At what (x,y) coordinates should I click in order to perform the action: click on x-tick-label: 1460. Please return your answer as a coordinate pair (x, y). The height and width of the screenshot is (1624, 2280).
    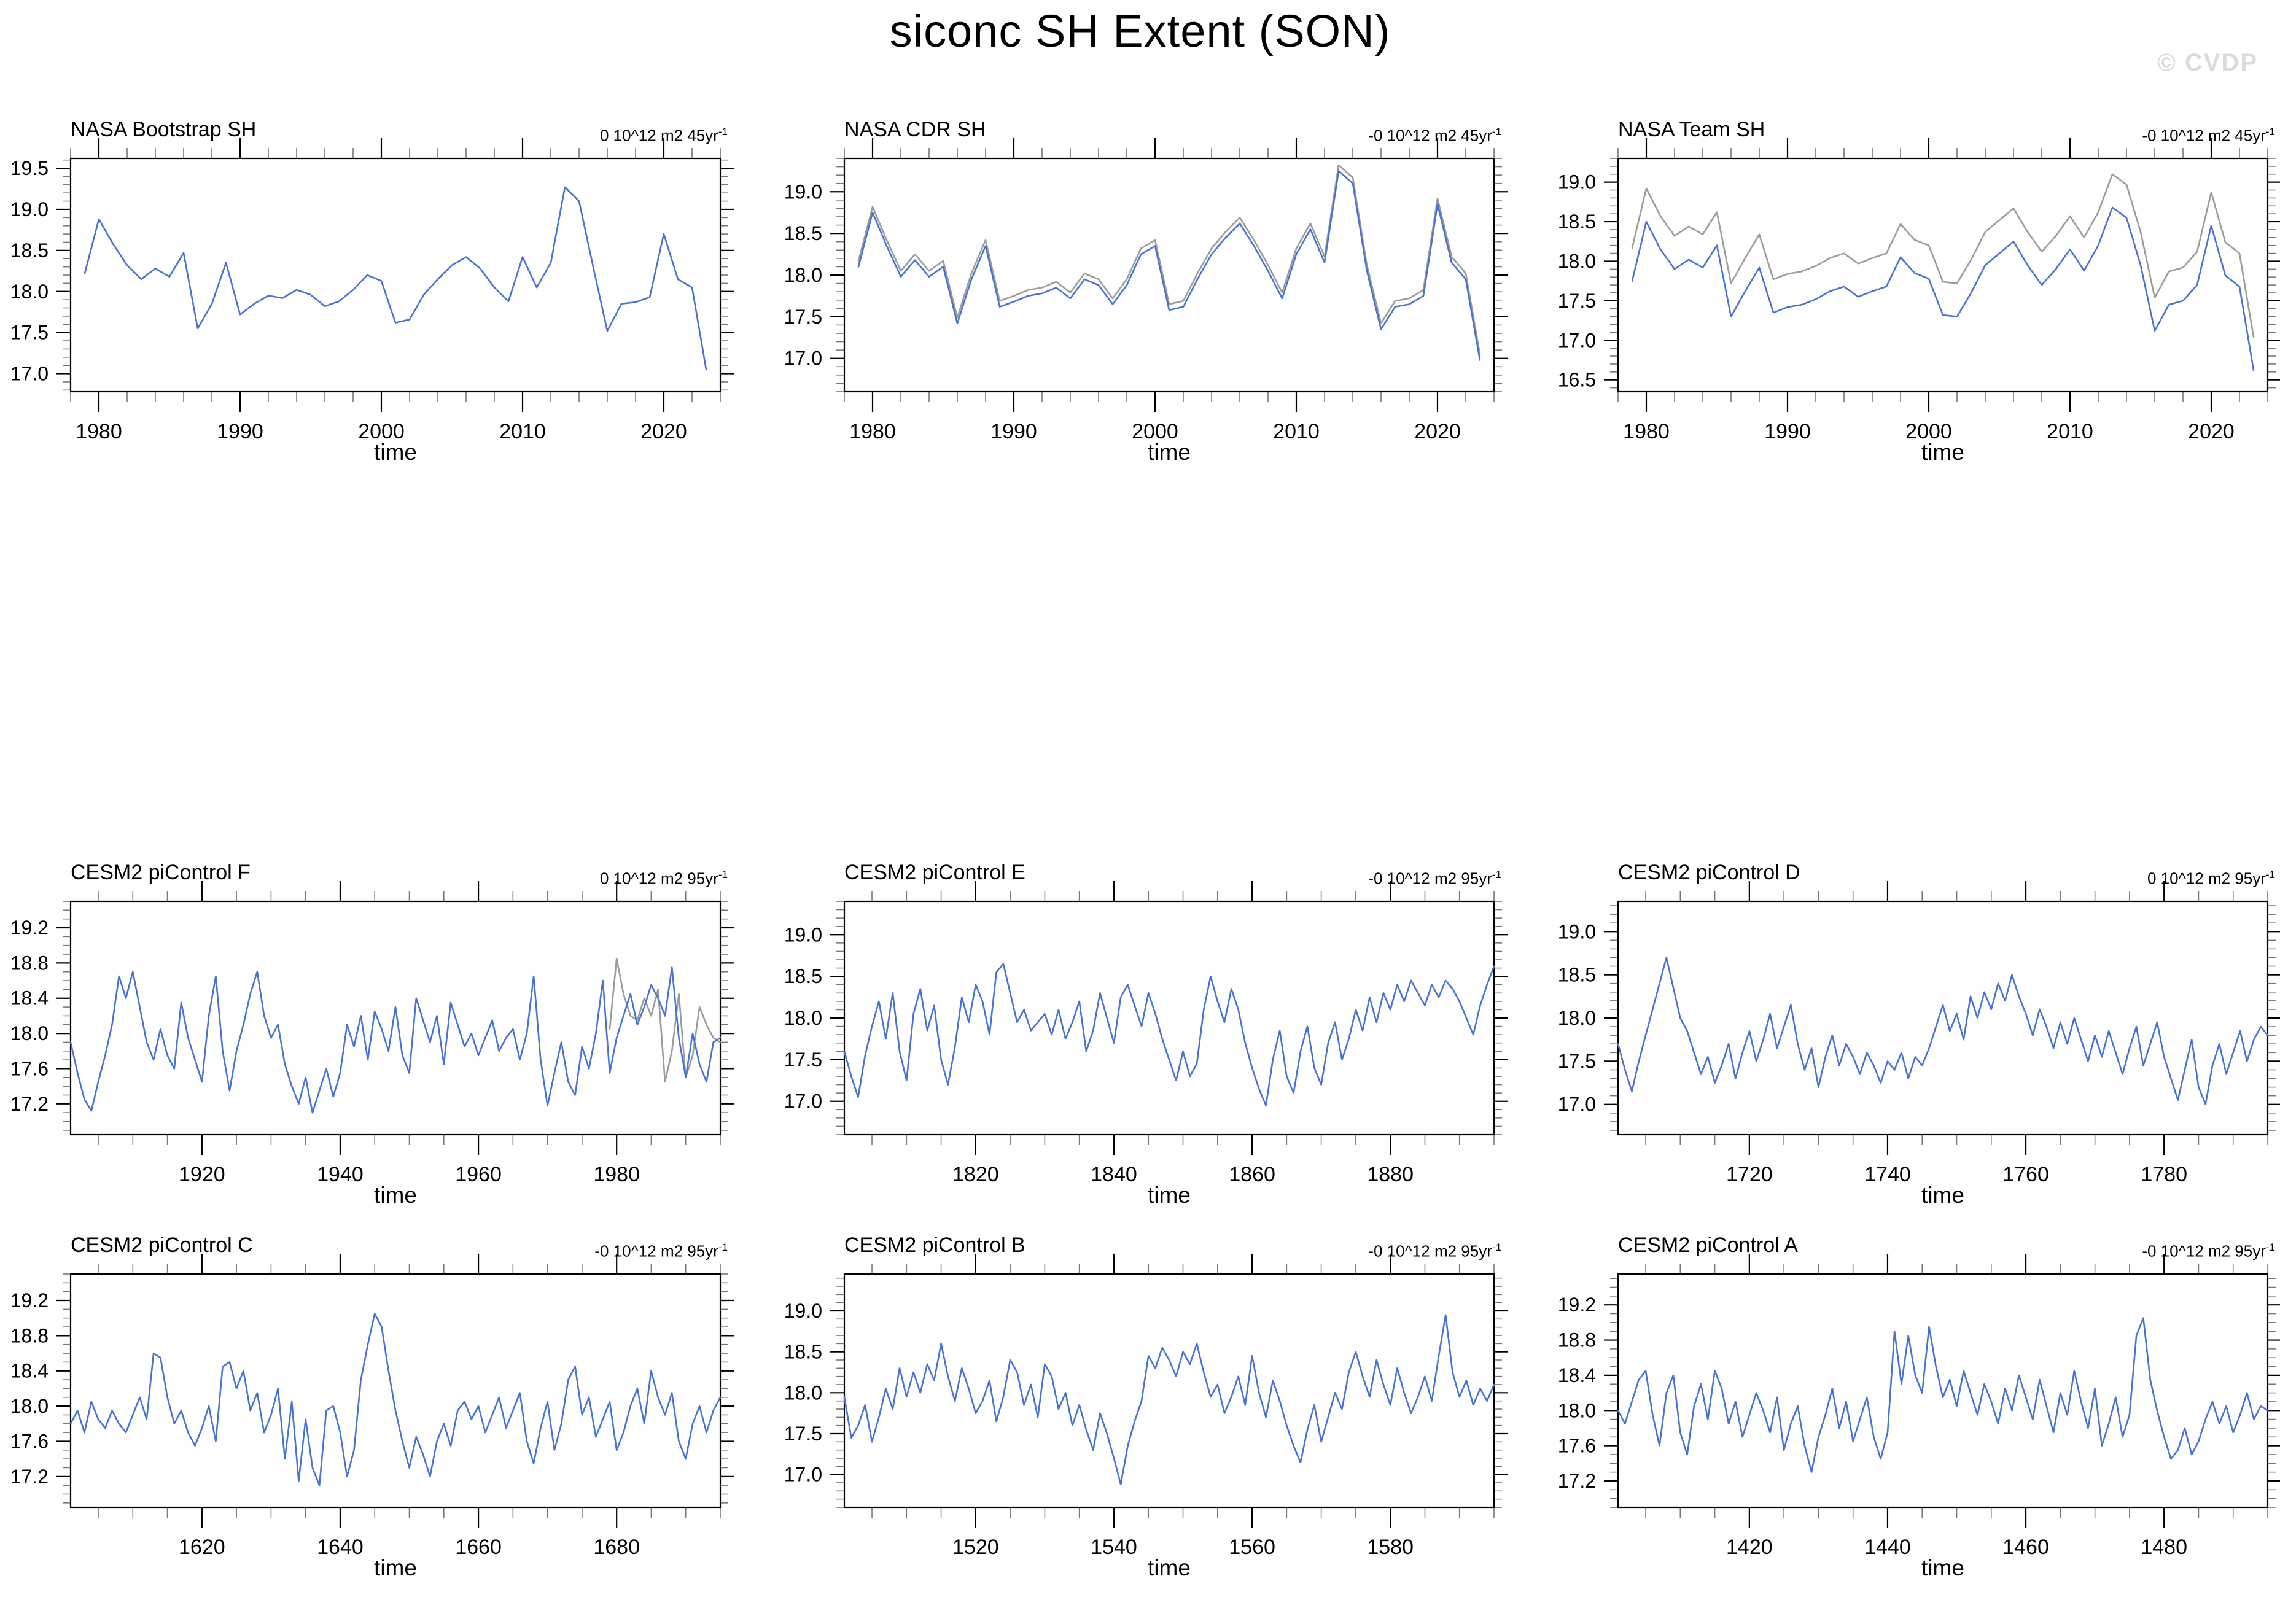
    Looking at the image, I should click on (2025, 1548).